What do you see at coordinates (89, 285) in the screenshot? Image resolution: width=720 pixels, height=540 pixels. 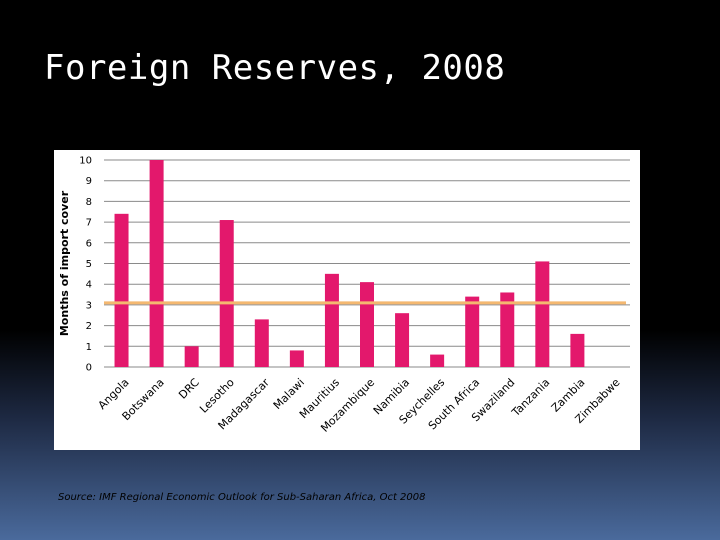 I see `y-tick-label: 4` at bounding box center [89, 285].